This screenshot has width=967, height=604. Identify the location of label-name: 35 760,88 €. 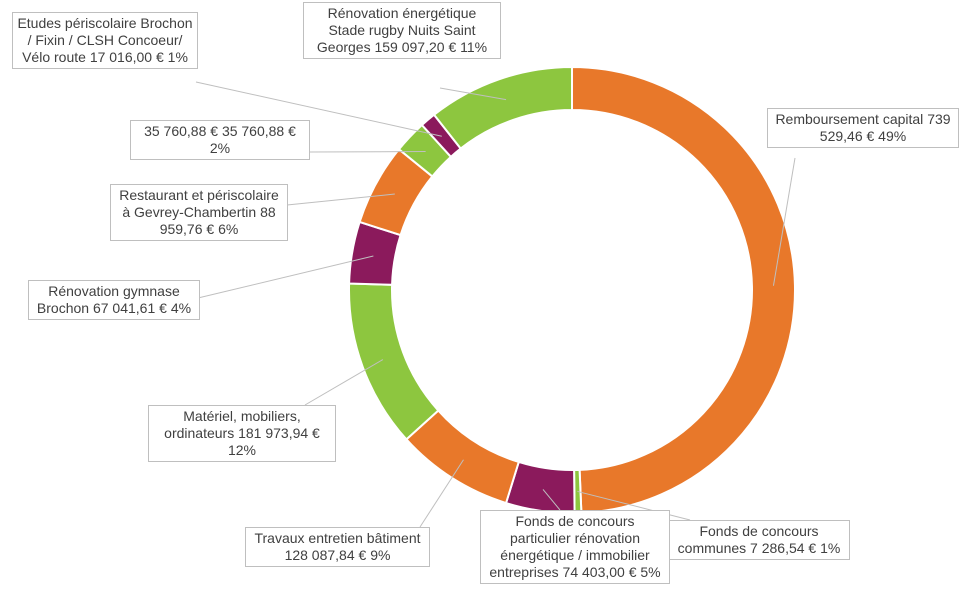
(181, 131).